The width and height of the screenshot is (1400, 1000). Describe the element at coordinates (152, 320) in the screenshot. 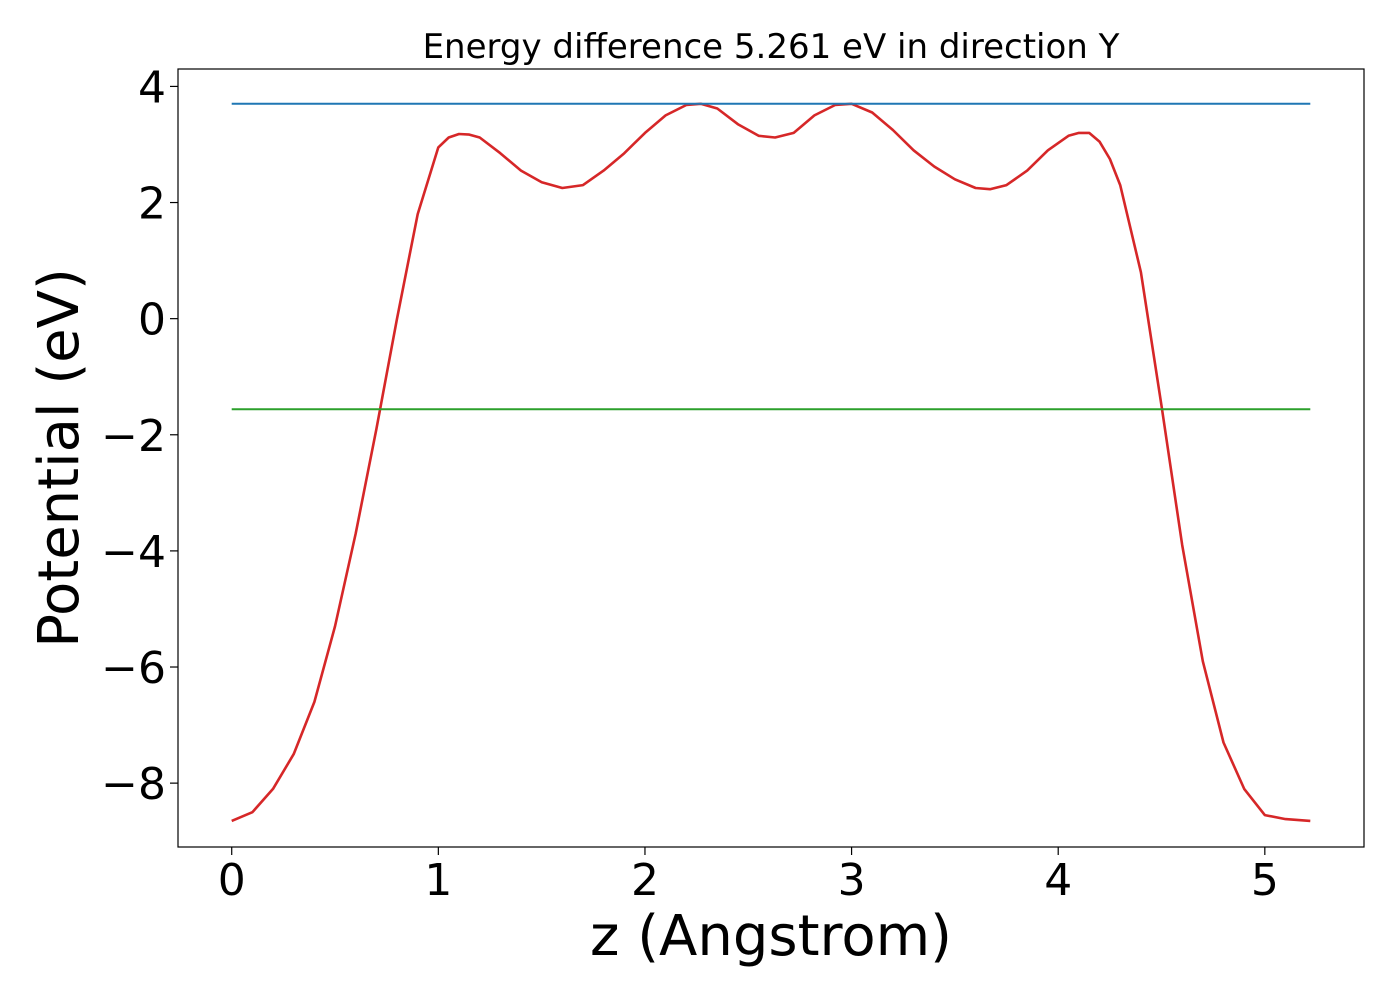

I see `y-tick-label: 0` at that location.